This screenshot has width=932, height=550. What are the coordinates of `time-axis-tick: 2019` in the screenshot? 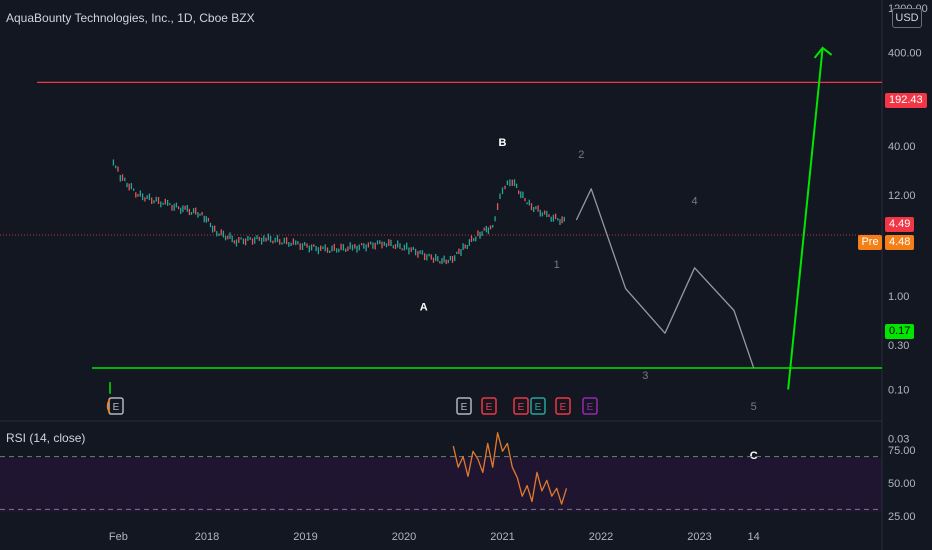 It's located at (305, 537).